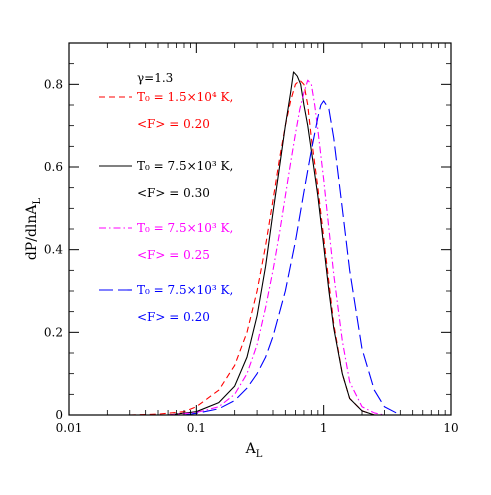 The width and height of the screenshot is (491, 495). Describe the element at coordinates (53, 167) in the screenshot. I see `y-tick-label: 0.6` at that location.